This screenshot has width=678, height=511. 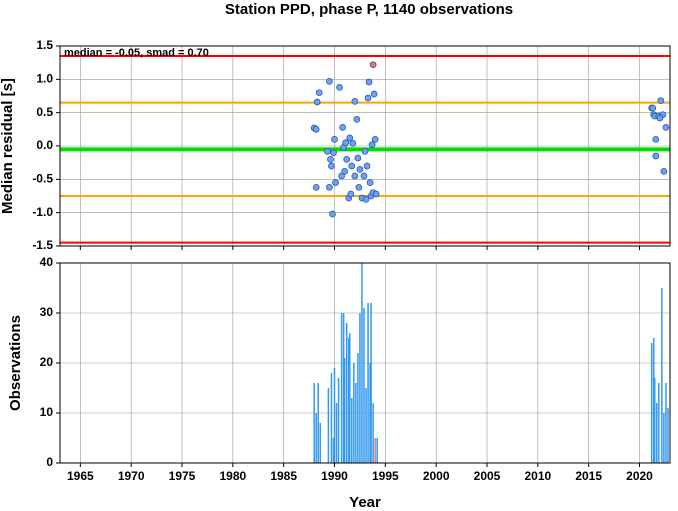 What do you see at coordinates (44, 112) in the screenshot?
I see `y-tick-label: 0.5` at bounding box center [44, 112].